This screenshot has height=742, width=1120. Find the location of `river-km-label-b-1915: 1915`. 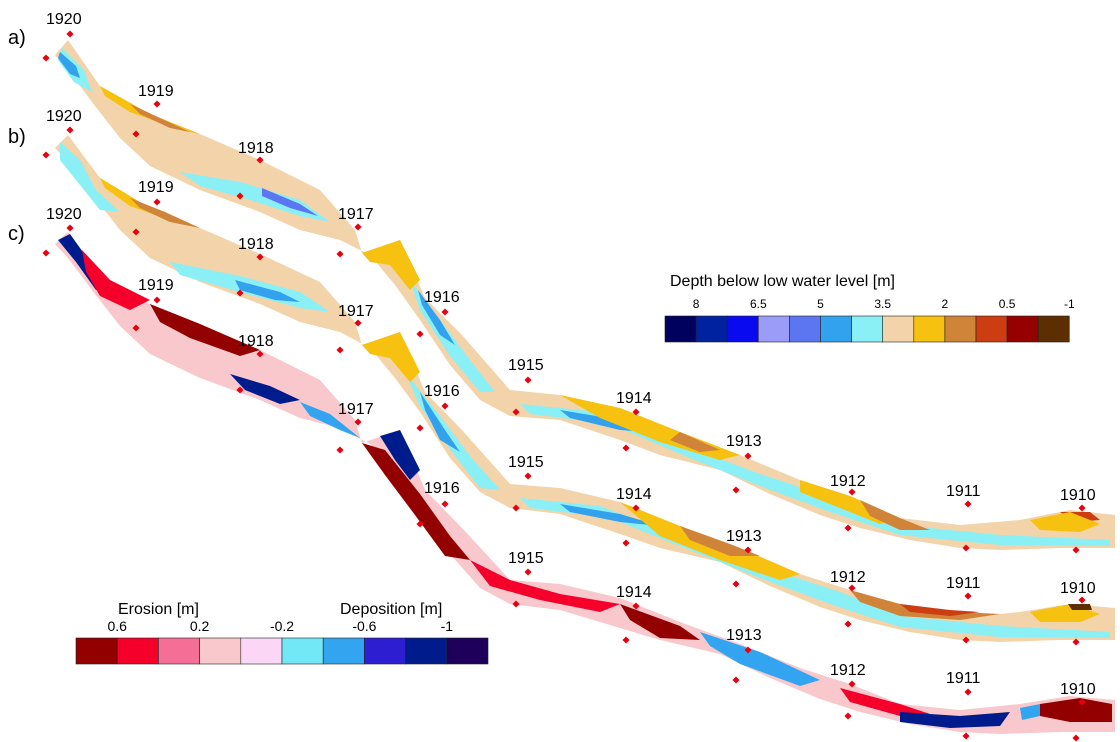

river-km-label-b-1915: 1915 is located at coordinates (526, 462).